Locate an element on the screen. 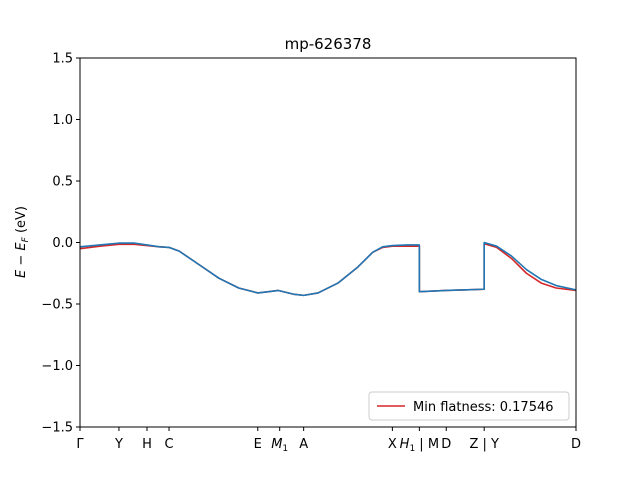 The height and width of the screenshot is (480, 640). y-axis-ticks: −1.5 −1.0 −0.5 0.0 0.5 1.0 1.5 is located at coordinates (60, 244).